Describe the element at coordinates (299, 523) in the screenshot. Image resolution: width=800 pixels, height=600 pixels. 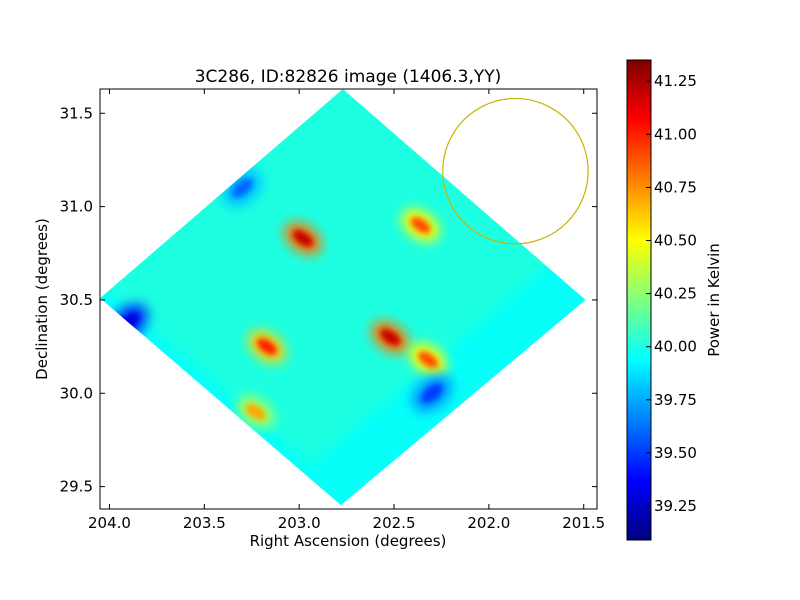
I see `x-tick-label: 203.0` at that location.